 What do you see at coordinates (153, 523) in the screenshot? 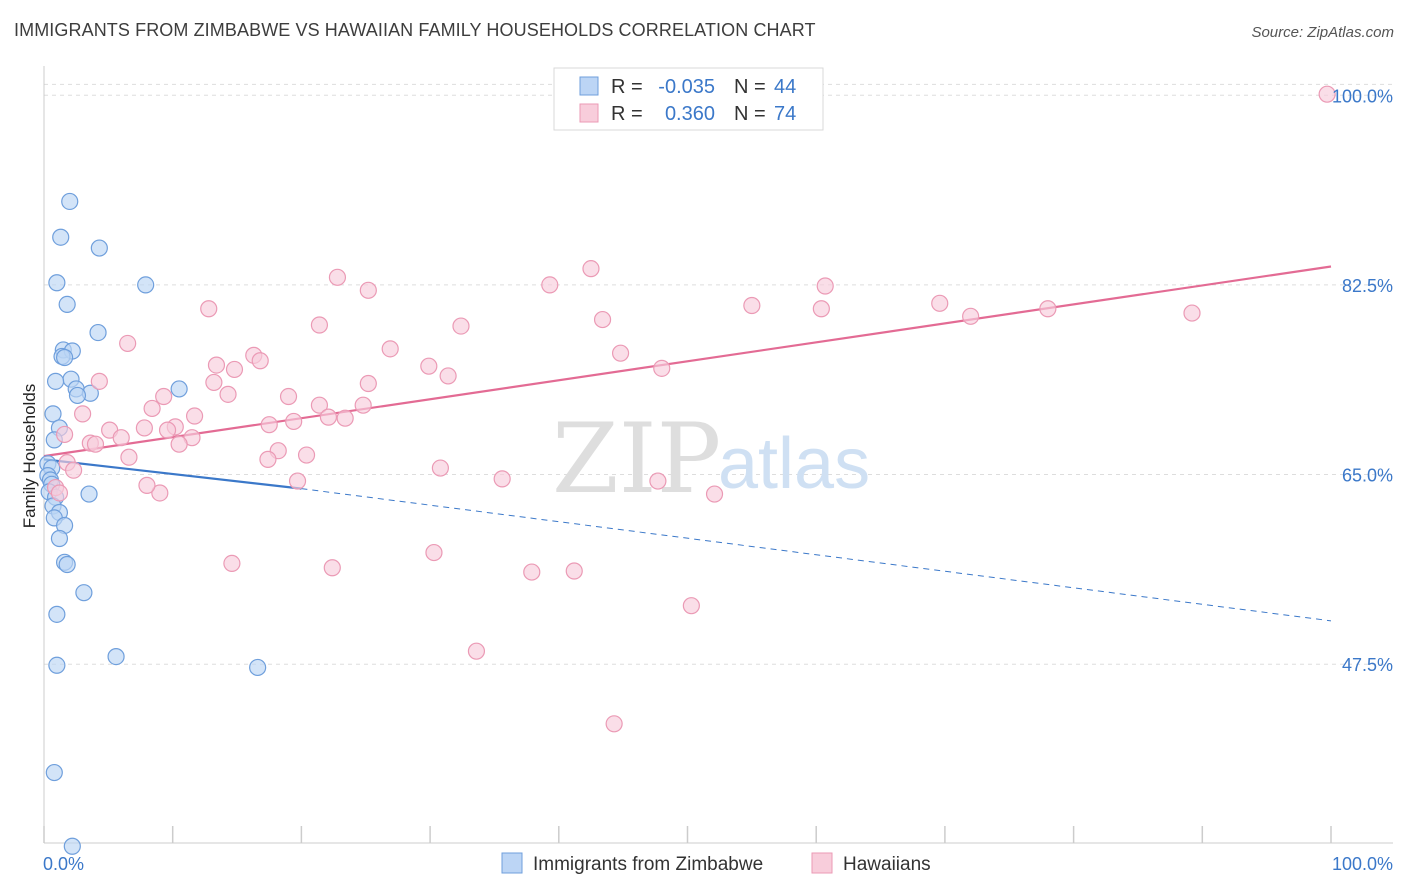
I see `series-zimbabwe-points` at bounding box center [153, 523].